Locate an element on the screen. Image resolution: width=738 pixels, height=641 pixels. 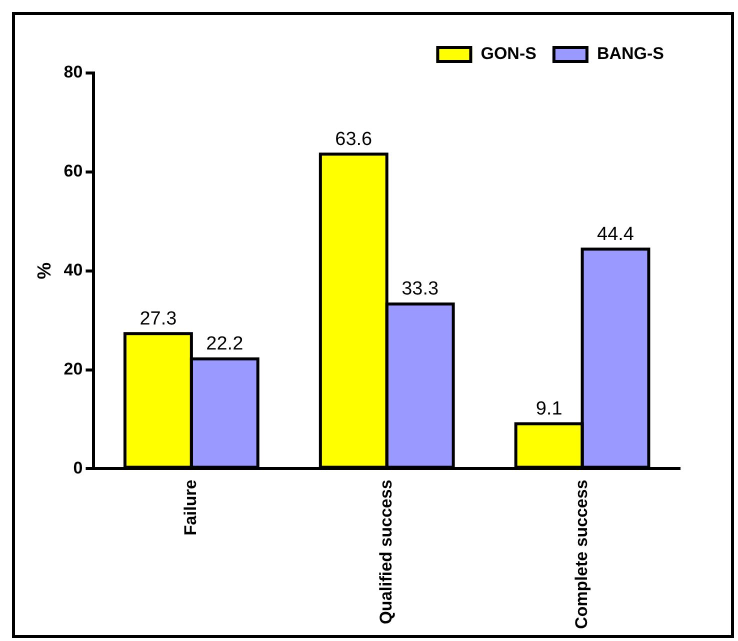
data-label: 27.3 is located at coordinates (158, 319).